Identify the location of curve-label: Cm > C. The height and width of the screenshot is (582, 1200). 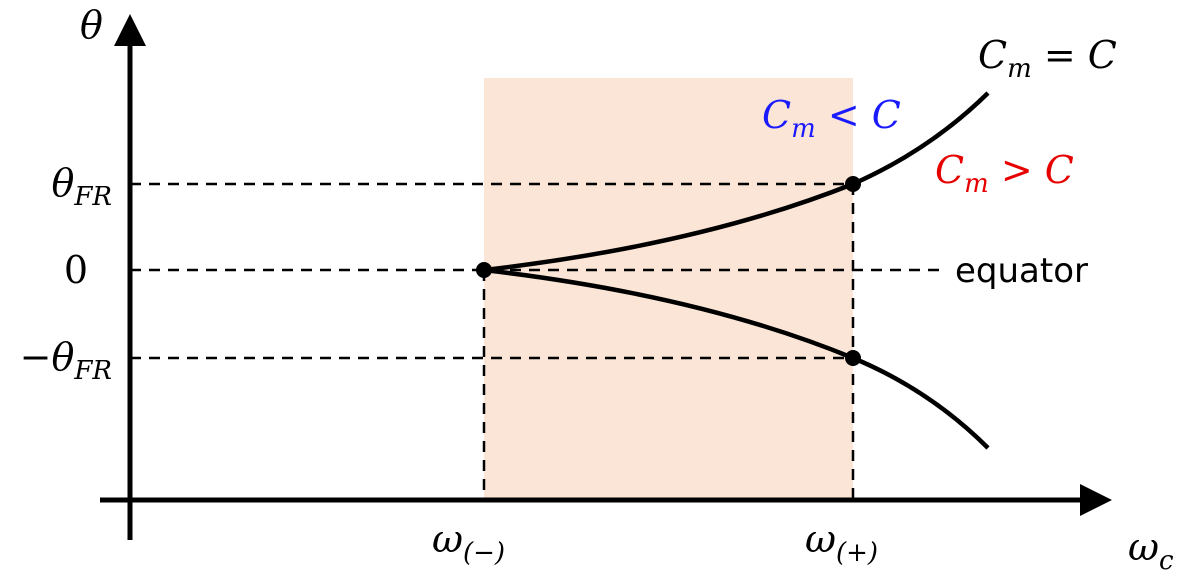
(1004, 173).